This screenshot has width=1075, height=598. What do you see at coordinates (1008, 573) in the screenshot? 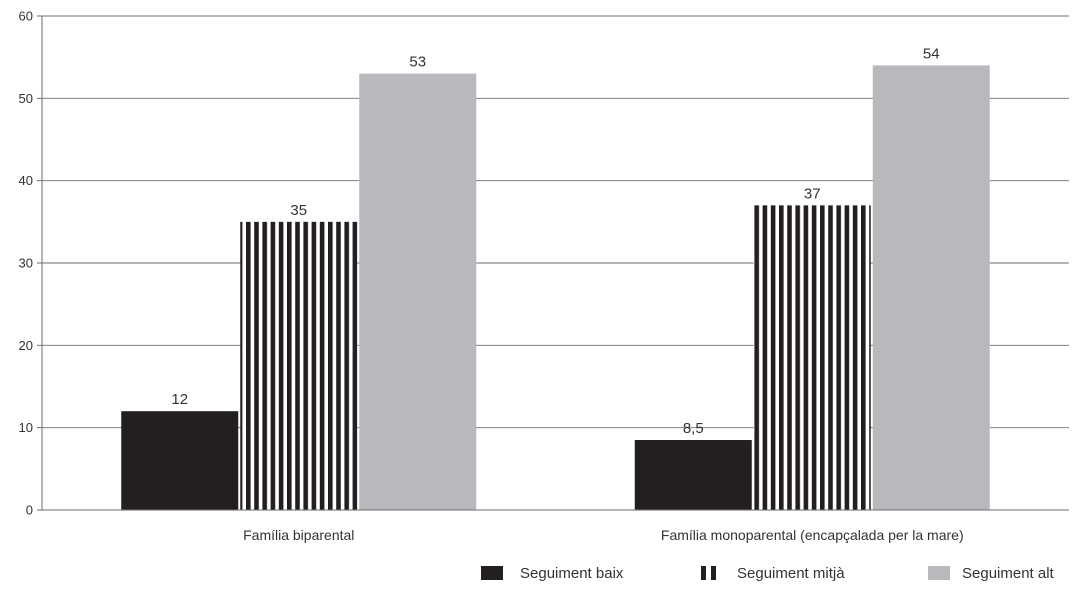
I see `legend-label: Seguiment alt` at bounding box center [1008, 573].